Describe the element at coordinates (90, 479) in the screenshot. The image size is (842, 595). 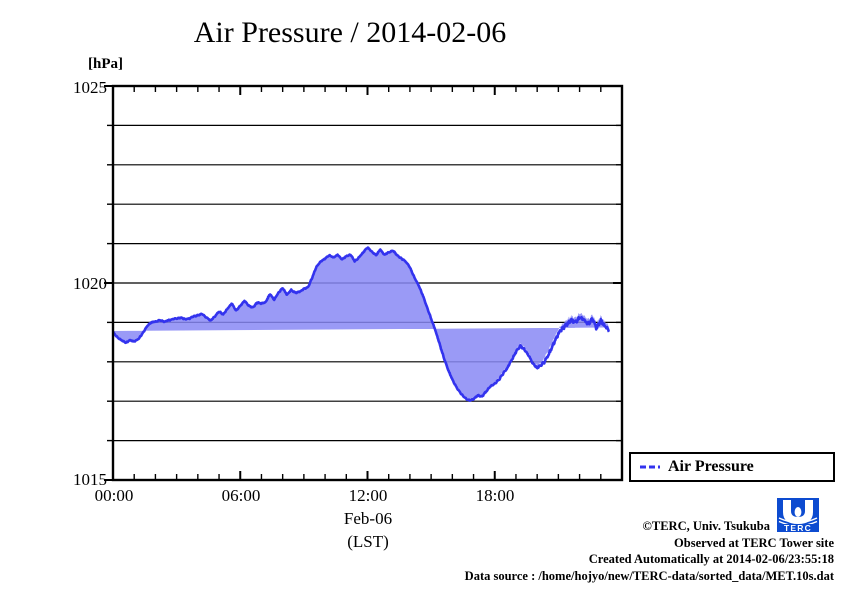
I see `y-tick-label-1015: 1015` at that location.